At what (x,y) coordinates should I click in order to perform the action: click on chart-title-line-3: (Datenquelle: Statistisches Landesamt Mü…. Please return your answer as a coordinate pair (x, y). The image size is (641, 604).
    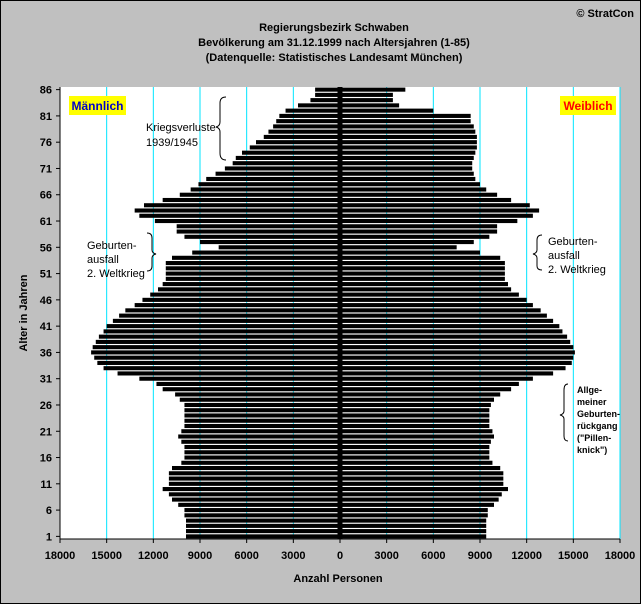
    Looking at the image, I should click on (334, 58).